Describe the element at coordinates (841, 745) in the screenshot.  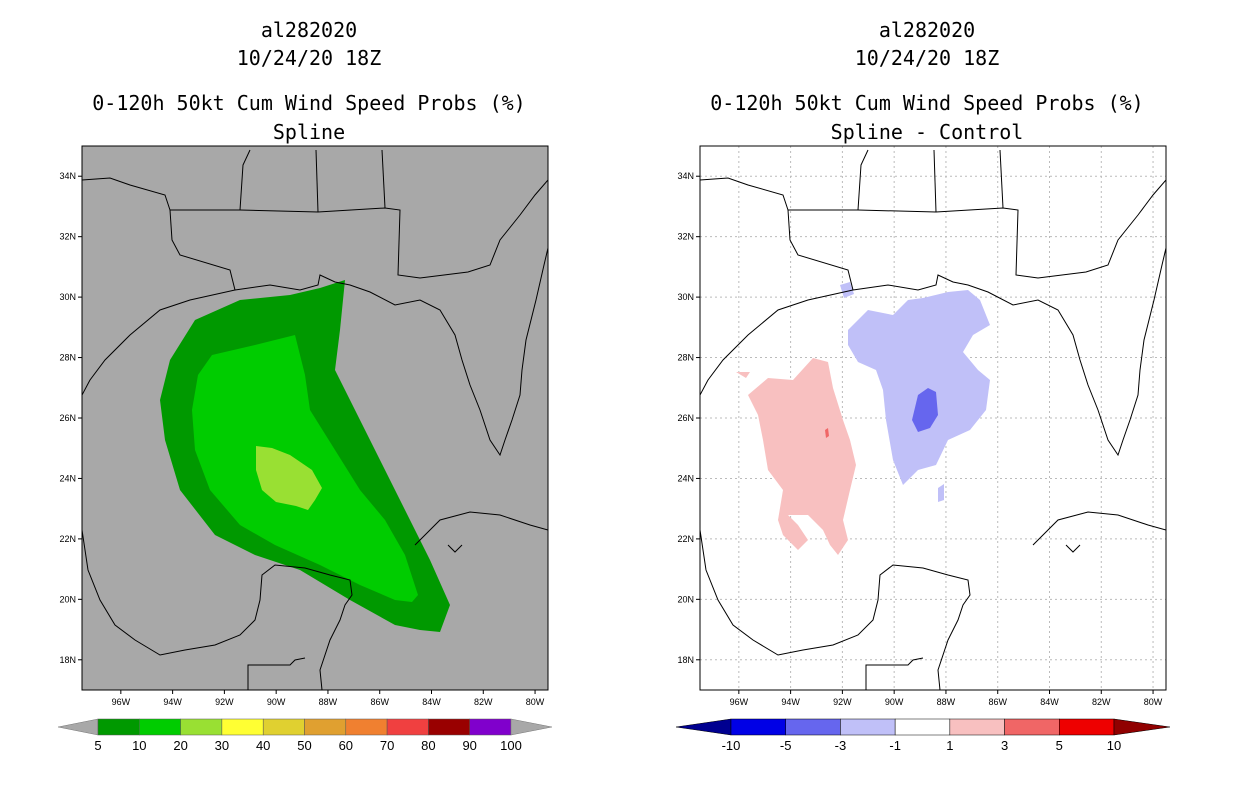
I see `colorbar-label: -3` at that location.